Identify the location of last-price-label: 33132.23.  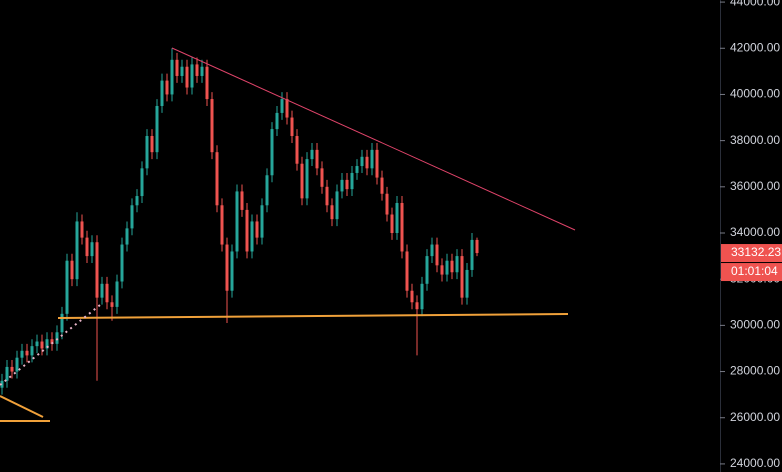
(756, 252).